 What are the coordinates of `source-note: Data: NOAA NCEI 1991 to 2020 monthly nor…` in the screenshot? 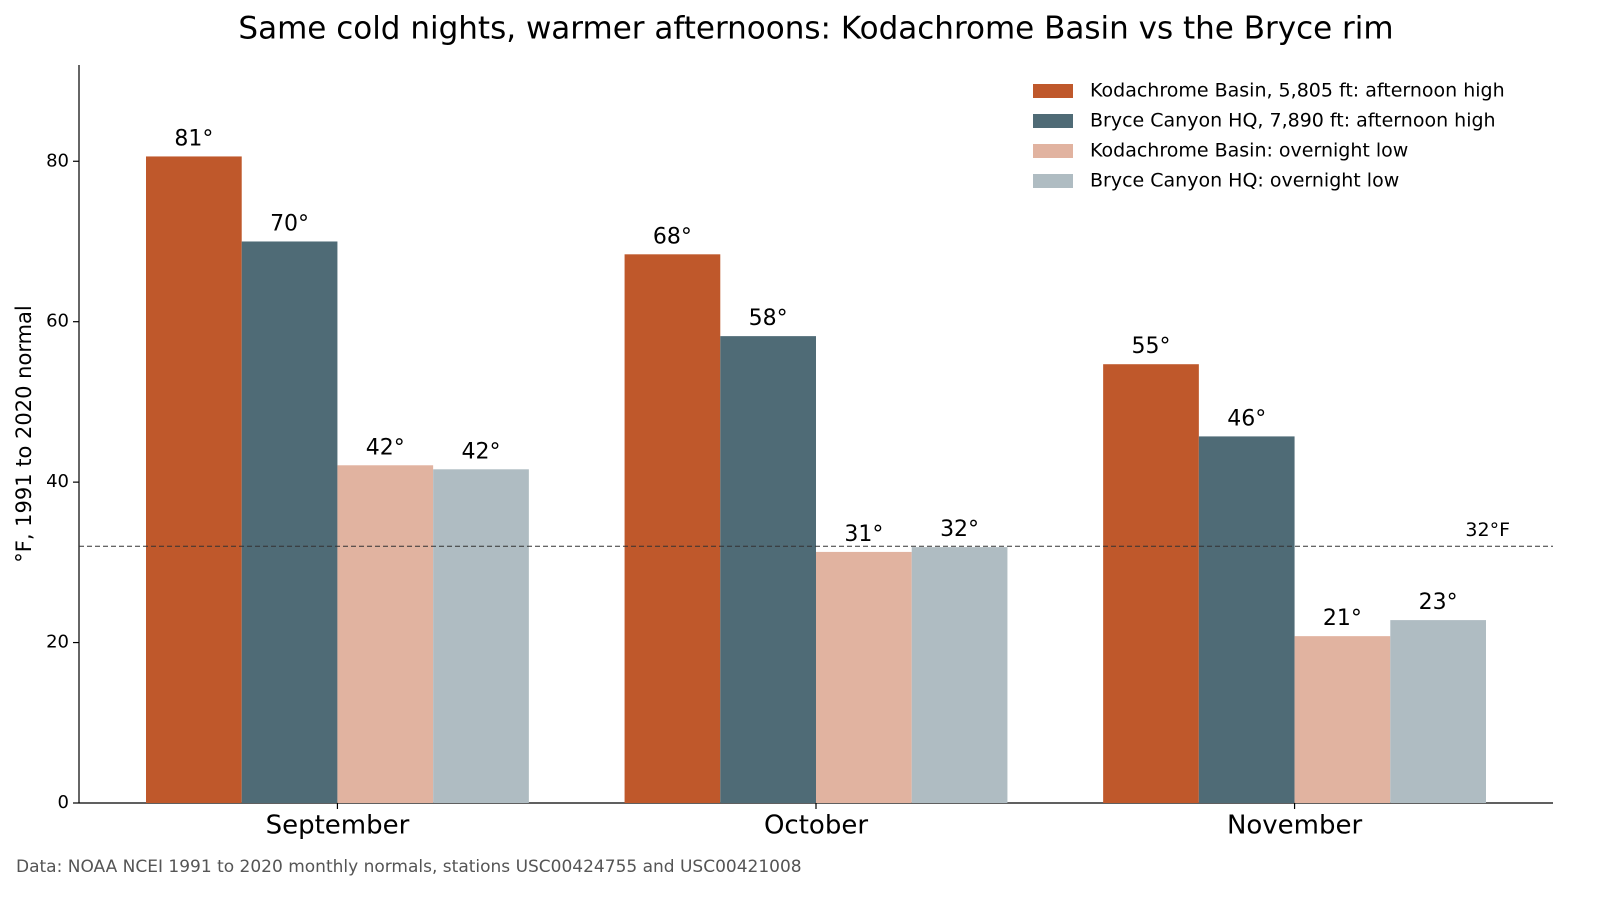 It's located at (409, 867).